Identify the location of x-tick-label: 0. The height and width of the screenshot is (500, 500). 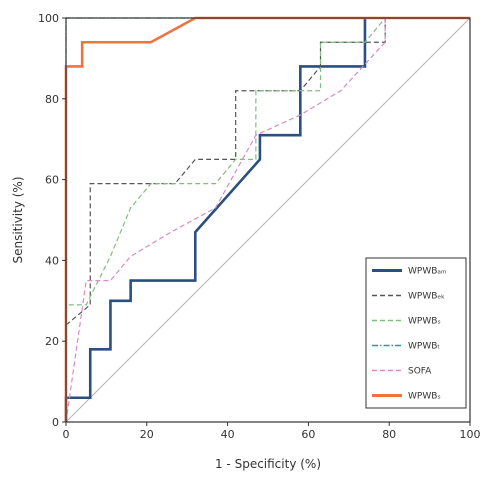
(66, 434).